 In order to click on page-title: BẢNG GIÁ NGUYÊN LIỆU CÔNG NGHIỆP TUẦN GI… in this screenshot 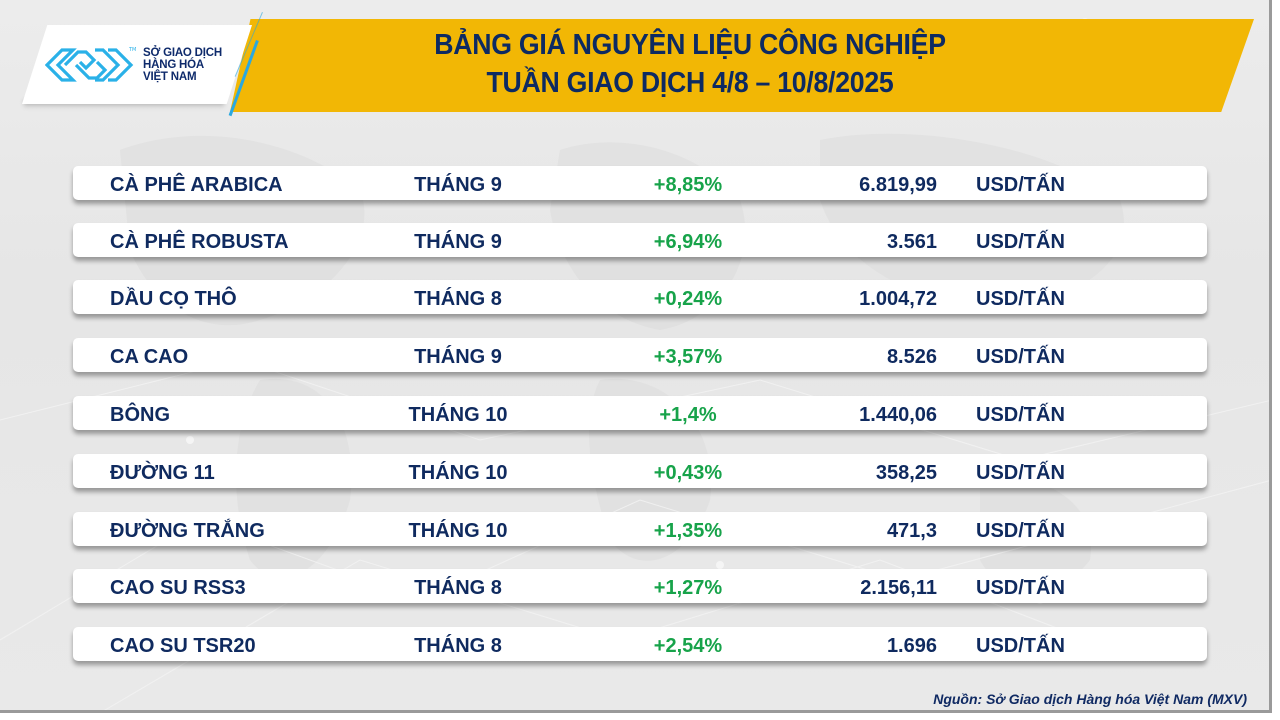, I will do `click(690, 64)`.